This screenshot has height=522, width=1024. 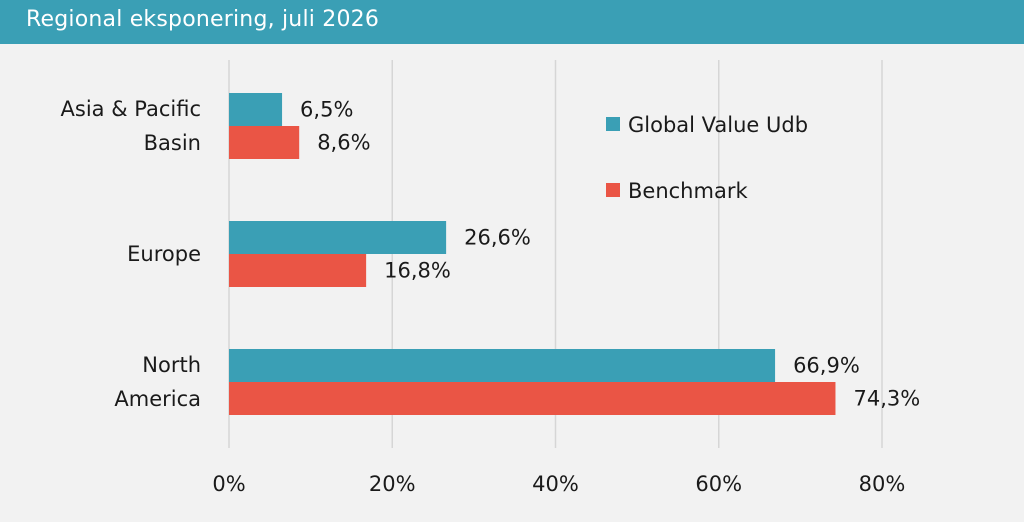 What do you see at coordinates (882, 484) in the screenshot?
I see `x-tick-label: 80%` at bounding box center [882, 484].